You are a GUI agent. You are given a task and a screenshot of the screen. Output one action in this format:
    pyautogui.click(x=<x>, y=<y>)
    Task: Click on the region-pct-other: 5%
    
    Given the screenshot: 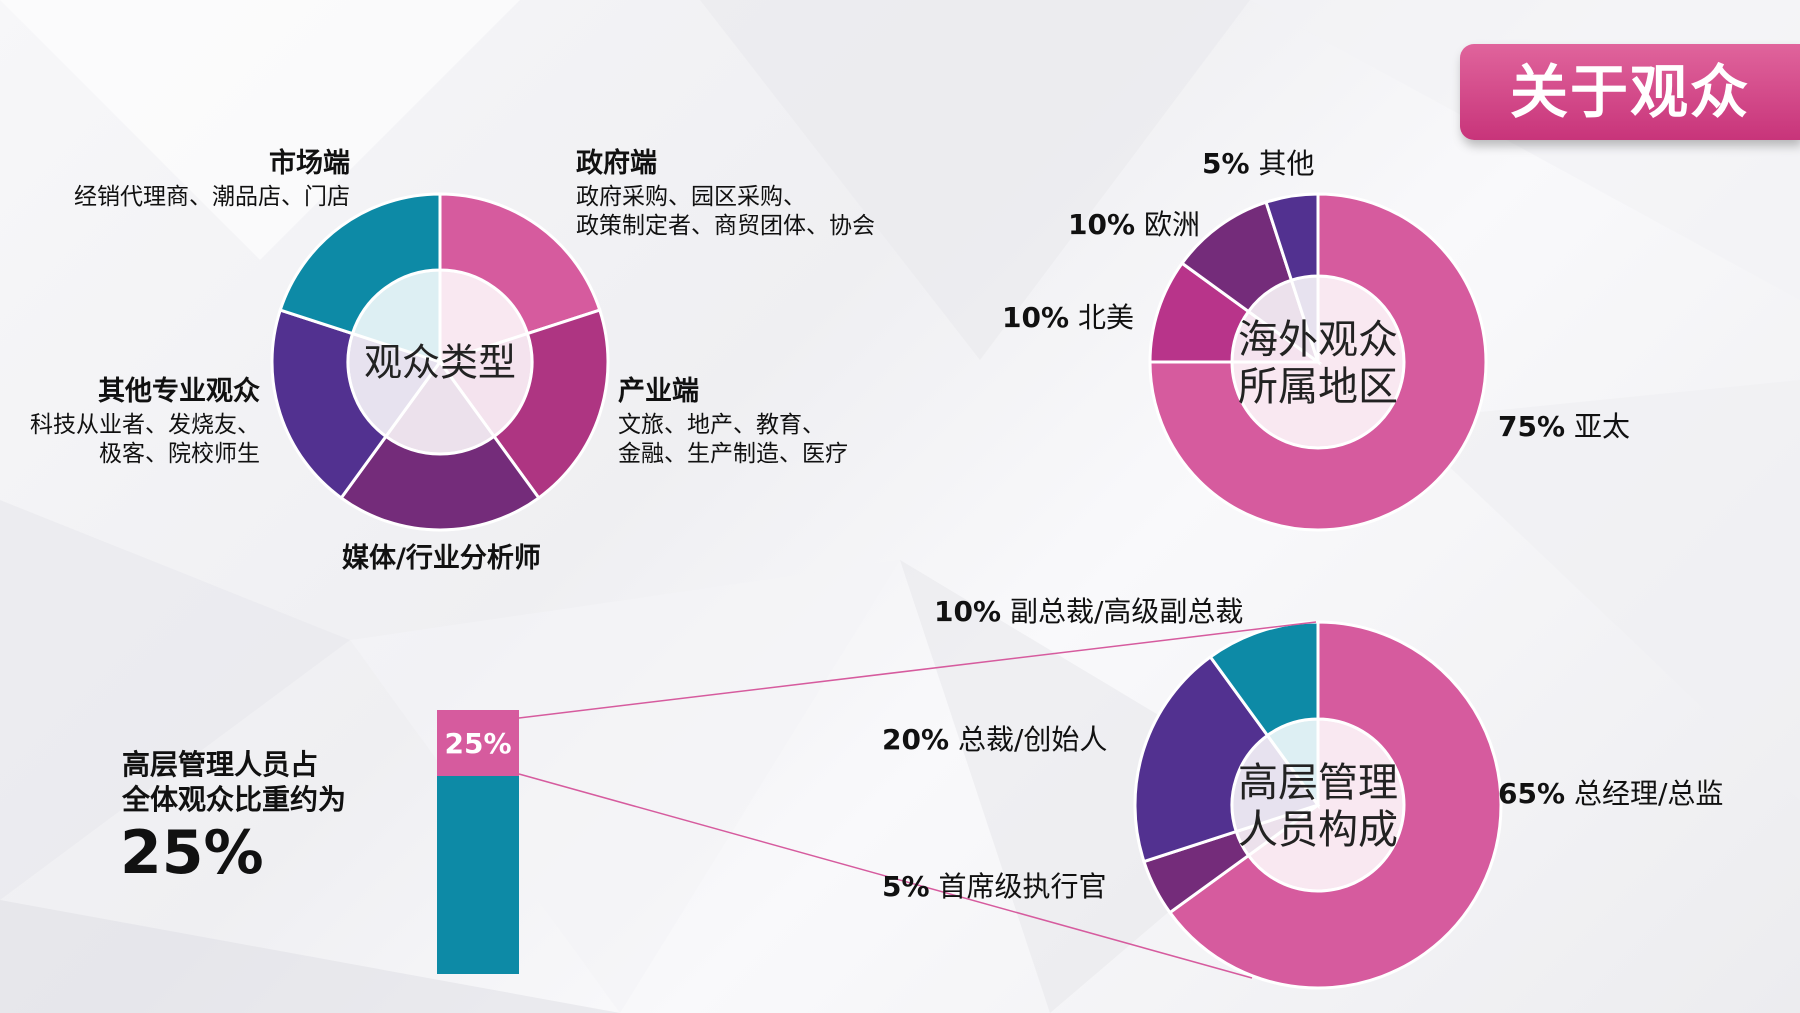 What is the action you would take?
    pyautogui.click(x=1226, y=163)
    